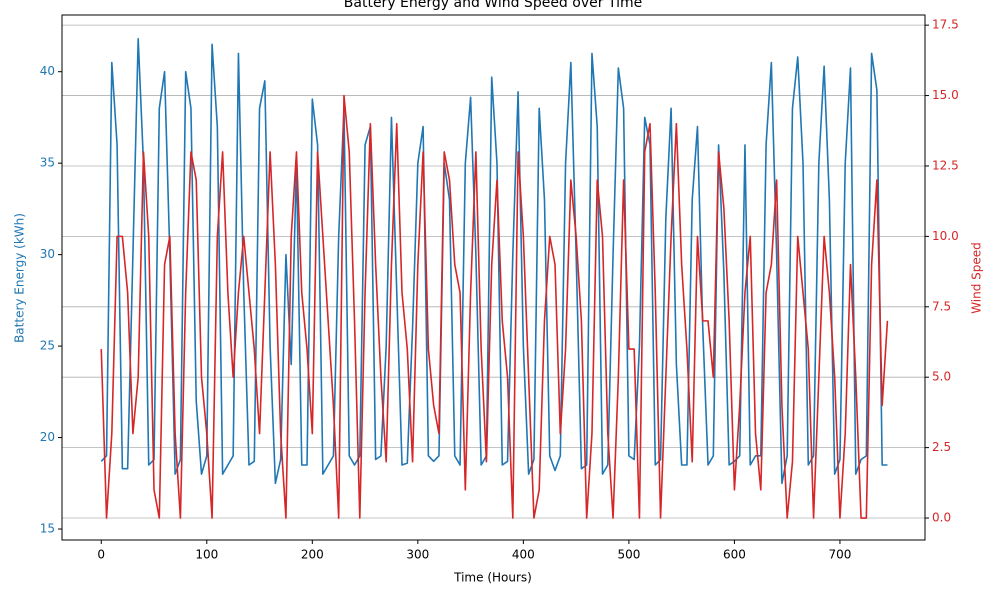 This screenshot has height=600, width=1000. I want to click on y2-tick-label: 5.0, so click(941, 377).